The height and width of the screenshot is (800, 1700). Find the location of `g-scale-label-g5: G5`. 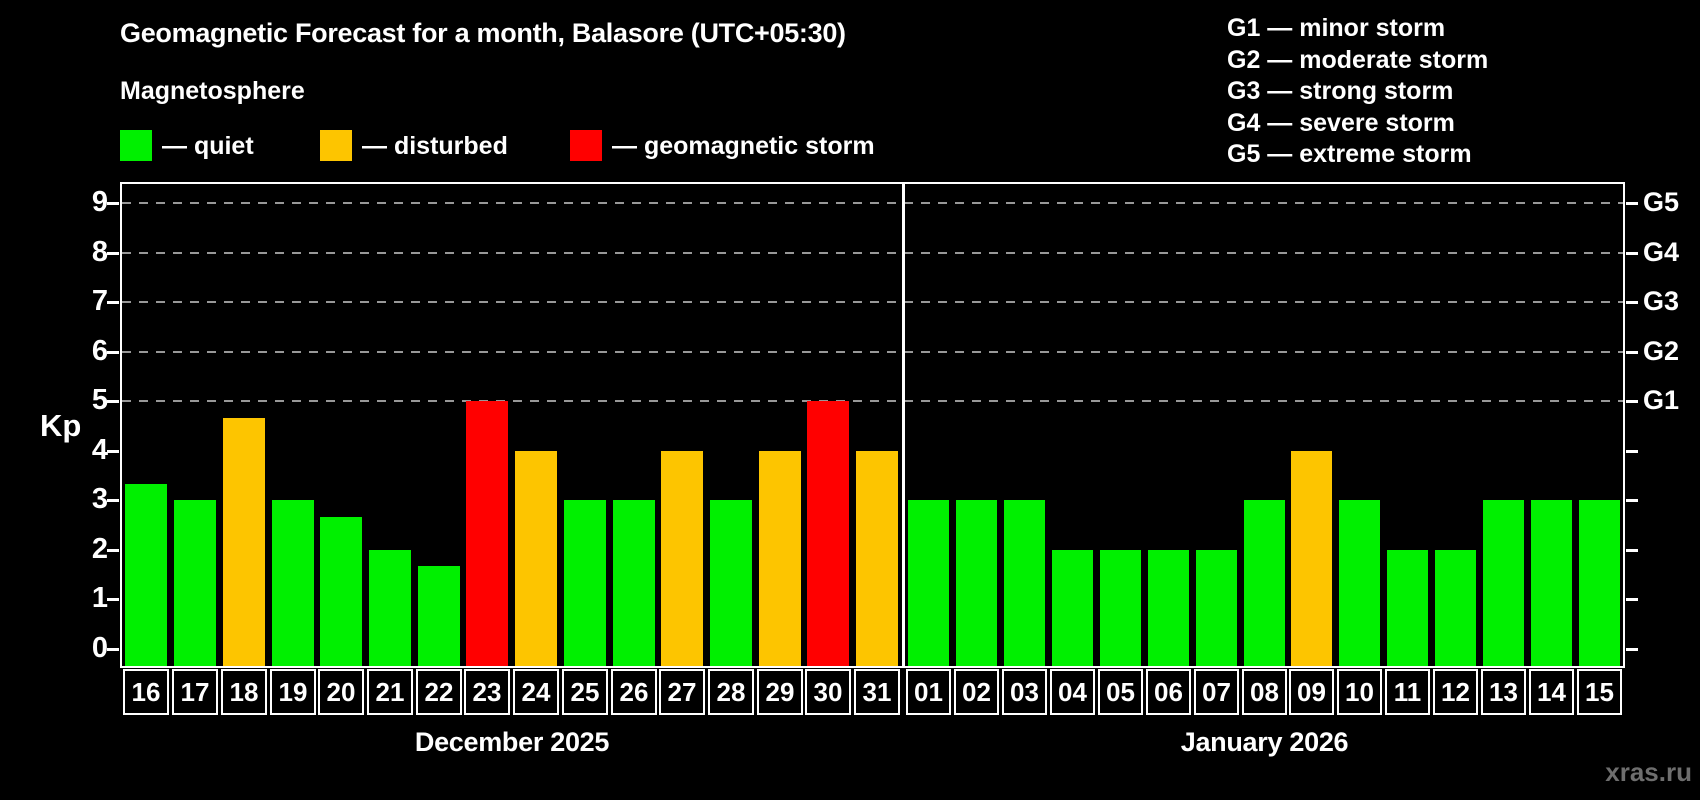

g-scale-label-g5: G5 is located at coordinates (1661, 202).